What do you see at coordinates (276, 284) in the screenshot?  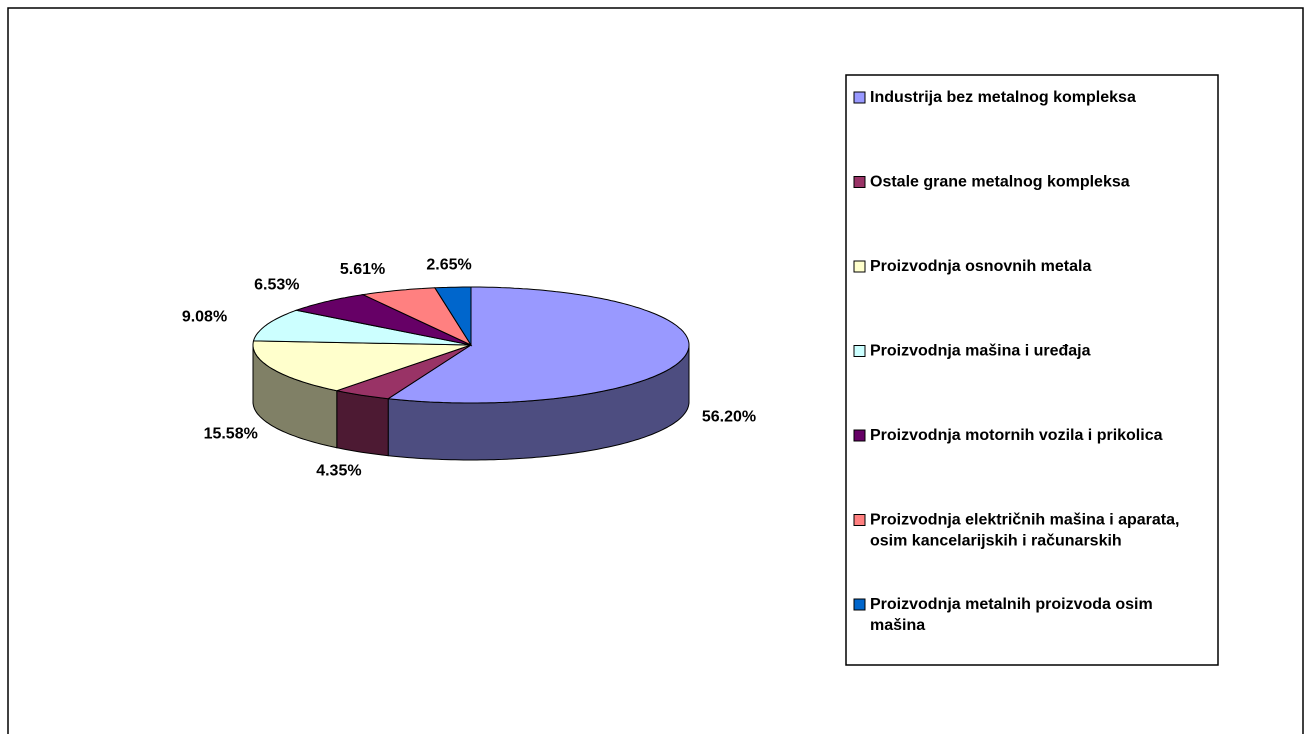 I see `data-label: 6.53%` at bounding box center [276, 284].